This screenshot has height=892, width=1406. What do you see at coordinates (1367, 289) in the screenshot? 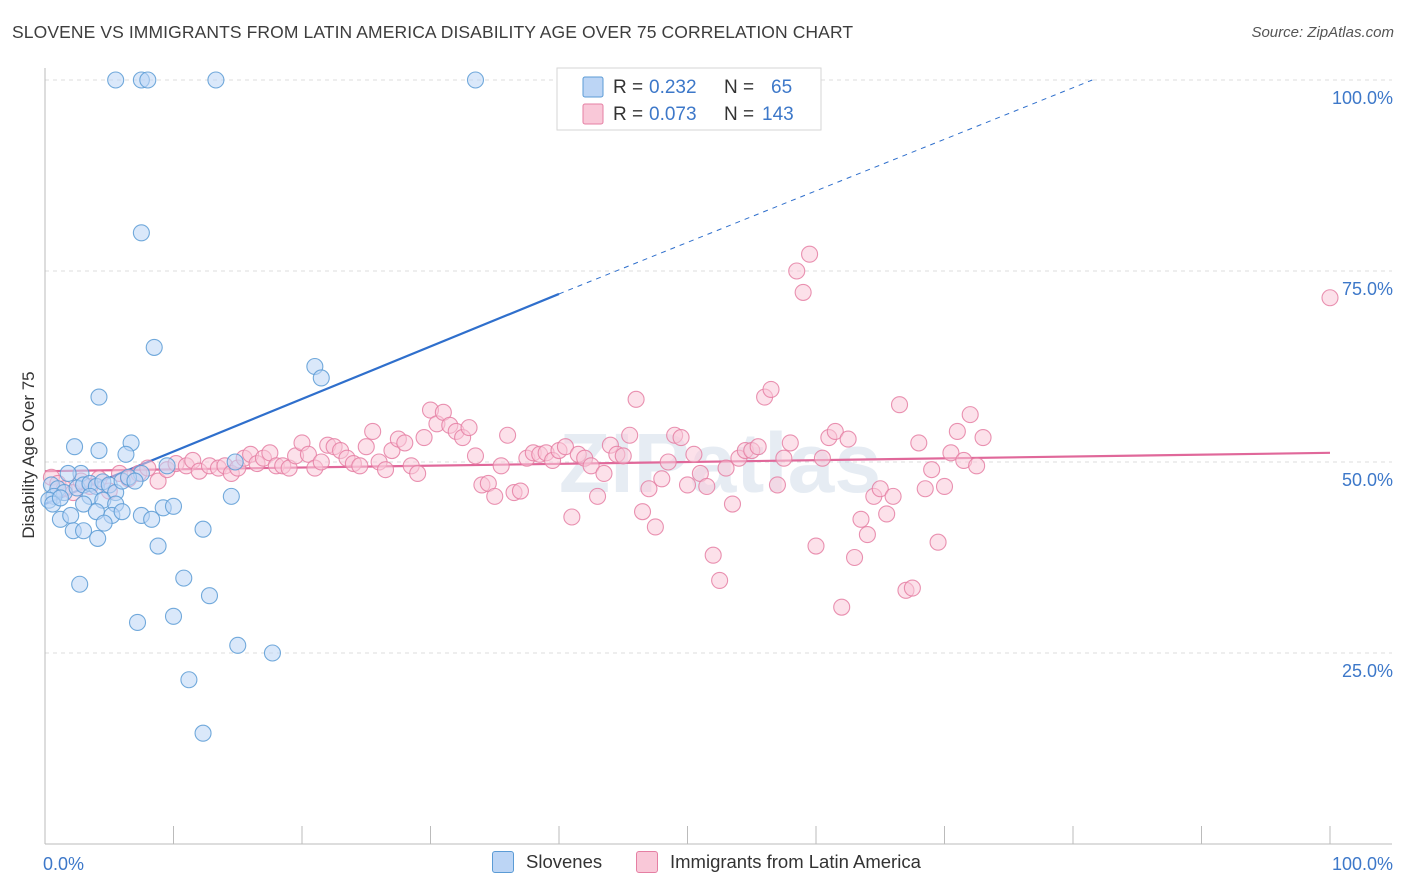
I see `y-tick-label: 75.0%` at bounding box center [1367, 289].